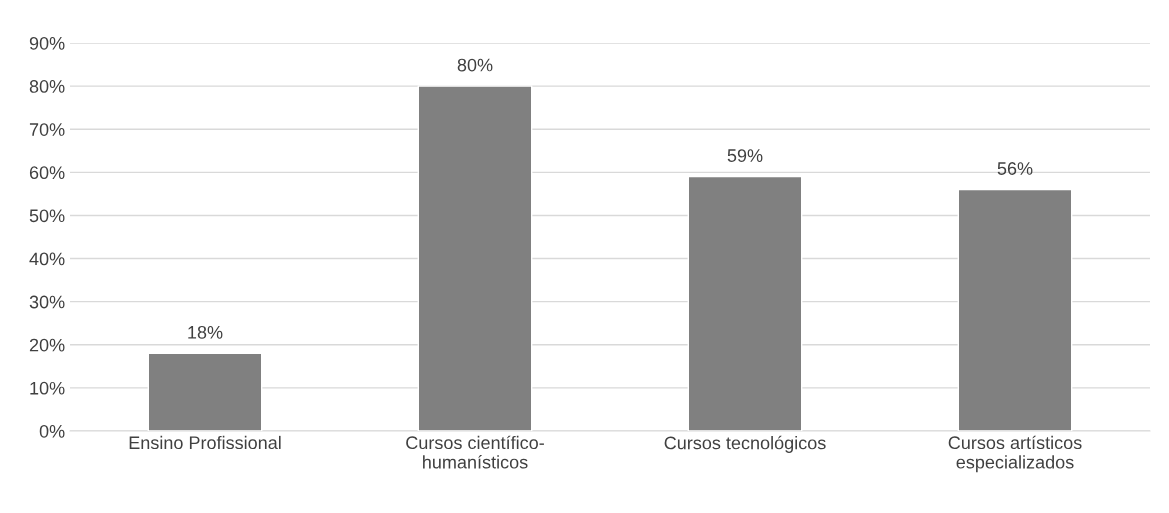 The image size is (1169, 513). Describe the element at coordinates (475, 452) in the screenshot. I see `x-tick-label: Cursos científico- humanísticos` at that location.